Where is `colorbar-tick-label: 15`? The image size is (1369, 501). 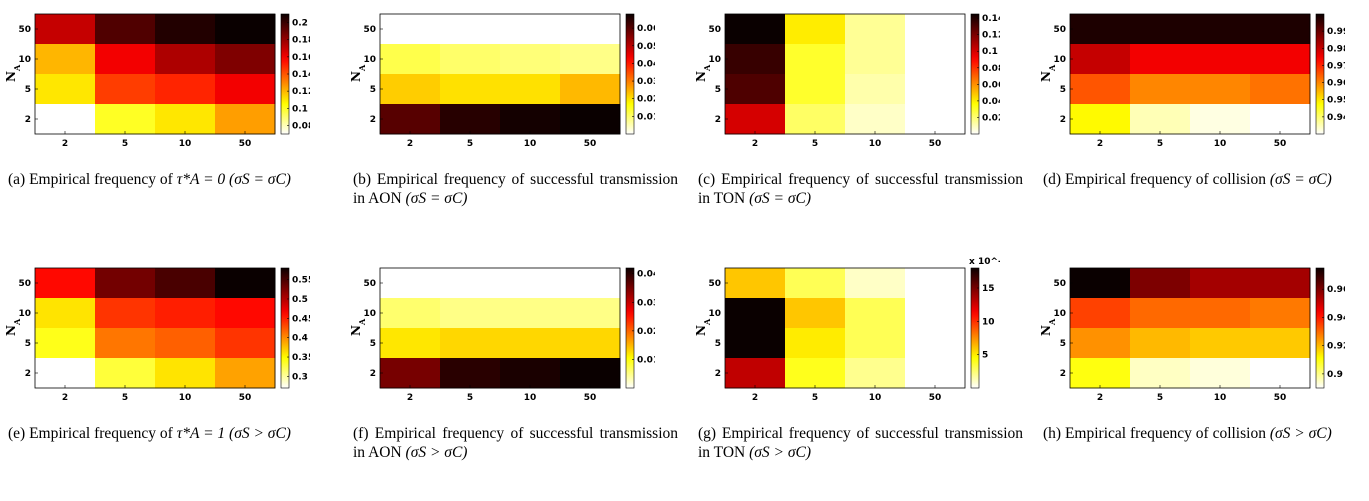 colorbar-tick-label: 15 is located at coordinates (988, 289).